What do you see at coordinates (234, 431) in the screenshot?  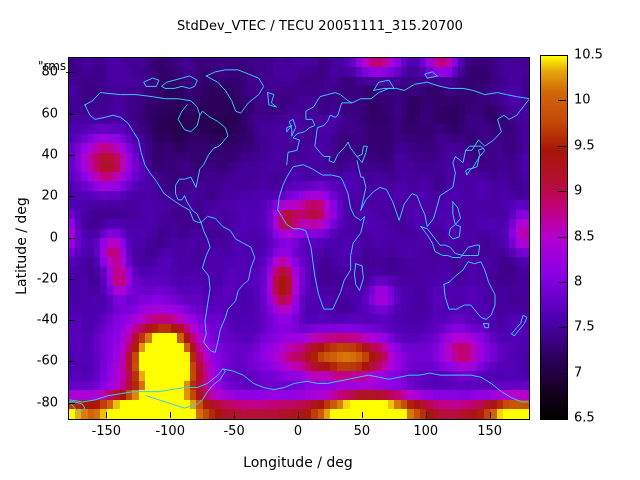 I see `x-tick-label: -50` at bounding box center [234, 431].